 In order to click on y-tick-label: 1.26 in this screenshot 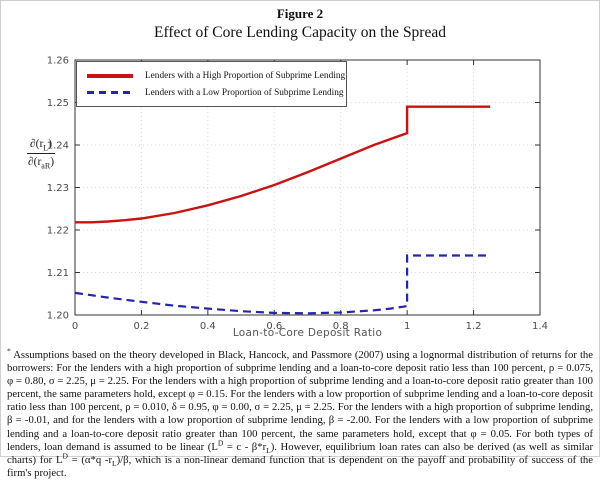, I will do `click(58, 61)`.